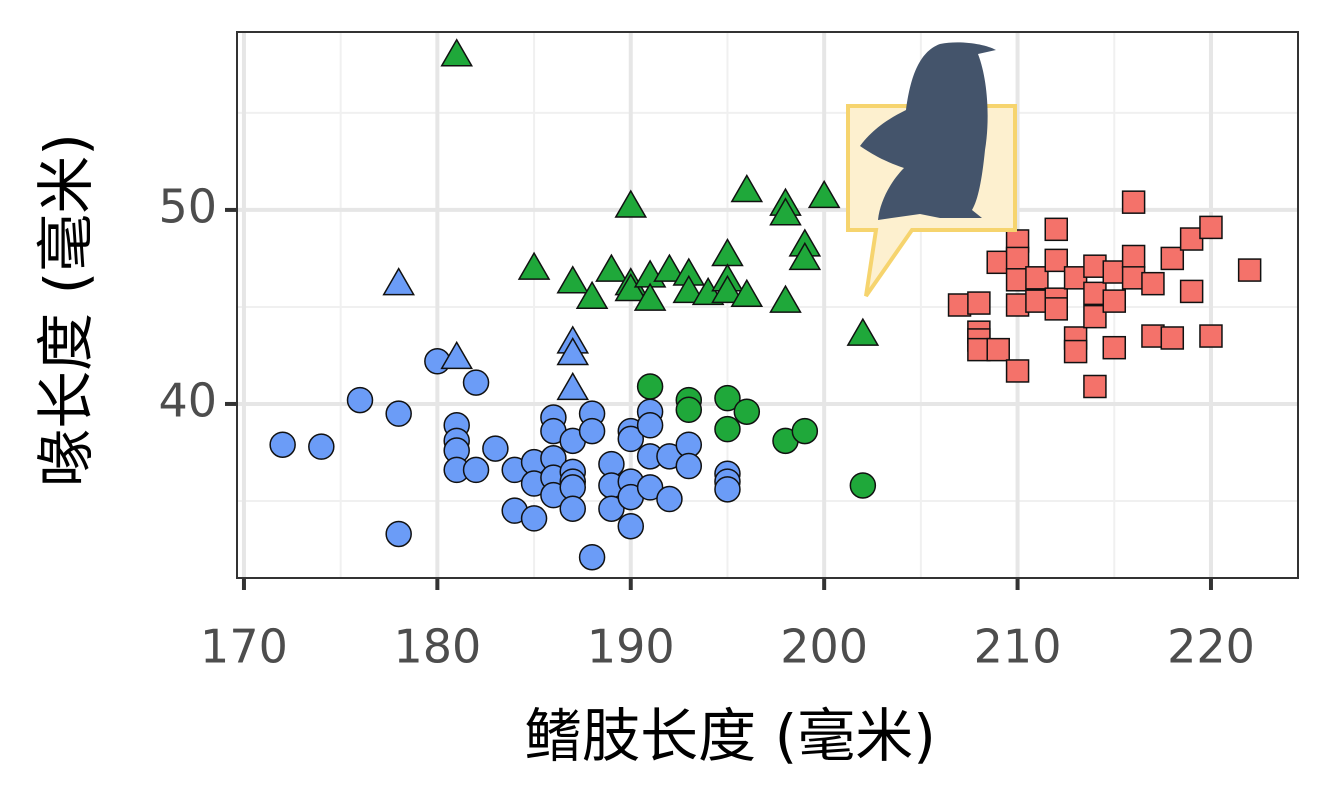 The height and width of the screenshot is (800, 1329). What do you see at coordinates (66, 310) in the screenshot?
I see `y-axis-title: 喙长度 (毫米)` at bounding box center [66, 310].